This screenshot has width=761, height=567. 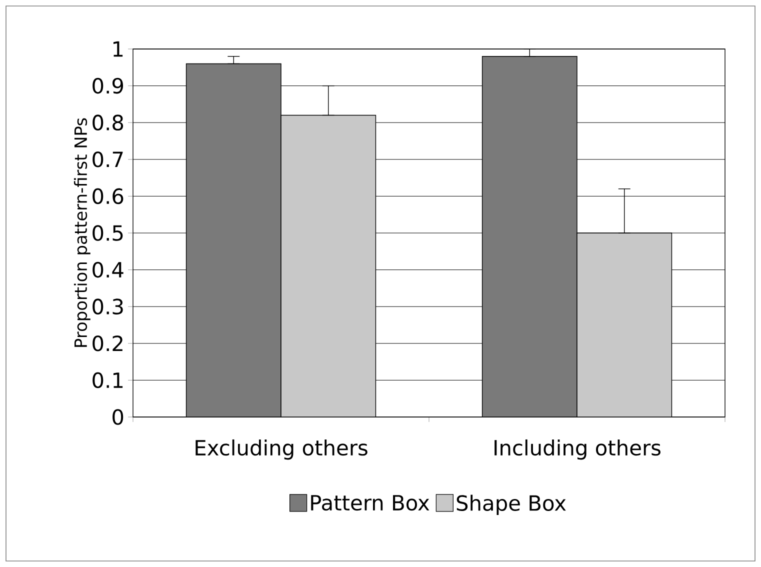 I want to click on y-tick-label: 0.5, so click(x=107, y=233).